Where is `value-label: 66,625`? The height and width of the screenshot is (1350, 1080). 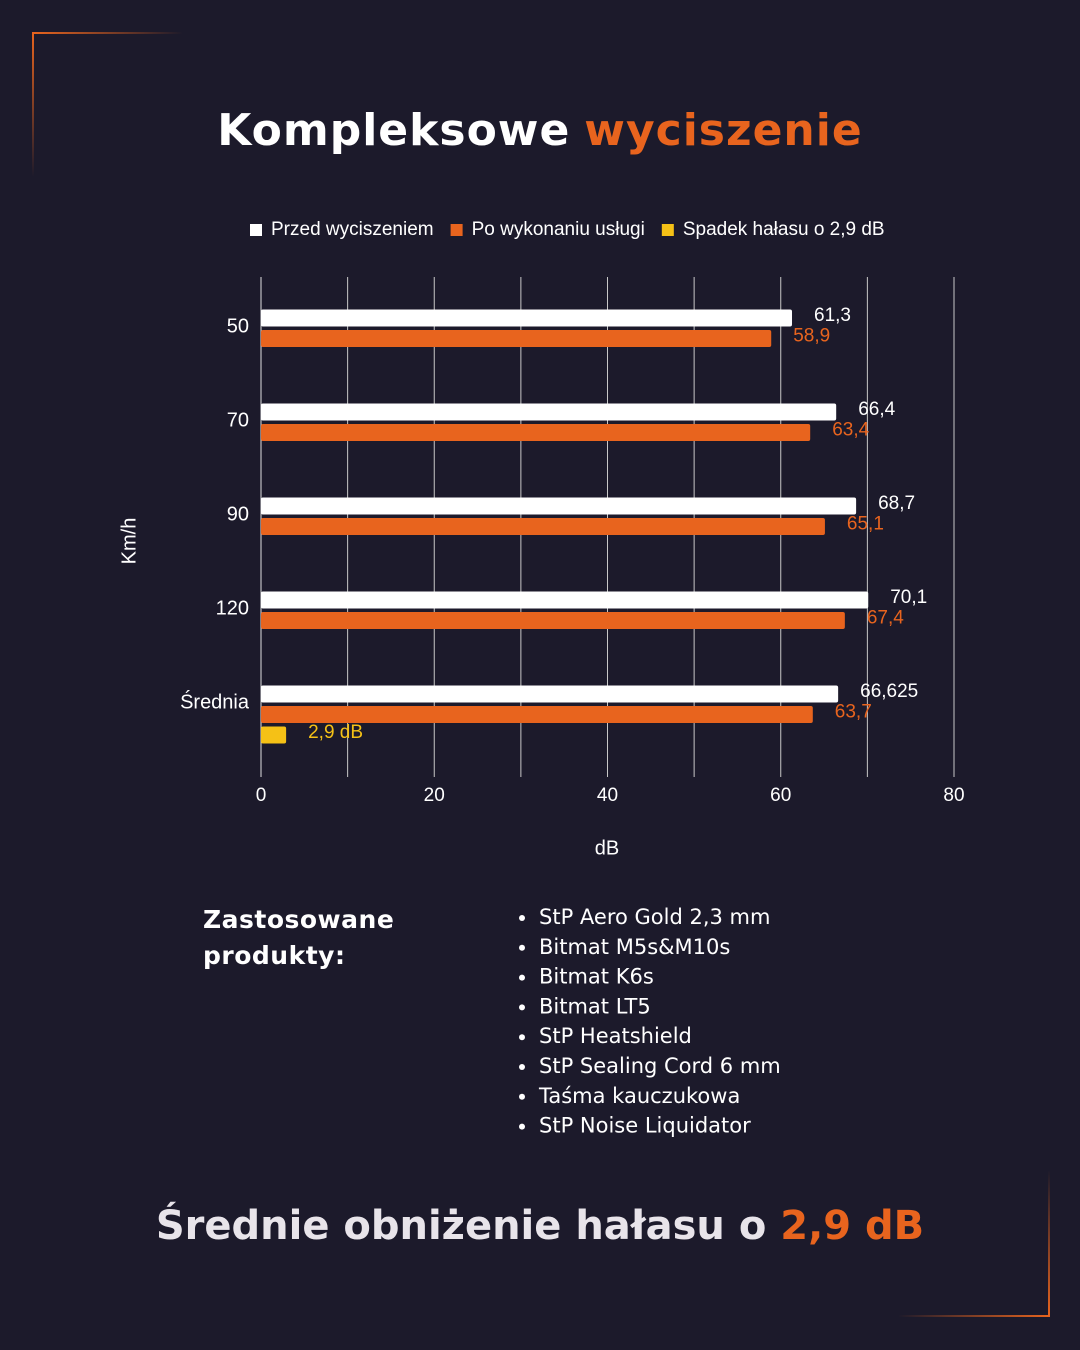 value-label: 66,625 is located at coordinates (889, 691).